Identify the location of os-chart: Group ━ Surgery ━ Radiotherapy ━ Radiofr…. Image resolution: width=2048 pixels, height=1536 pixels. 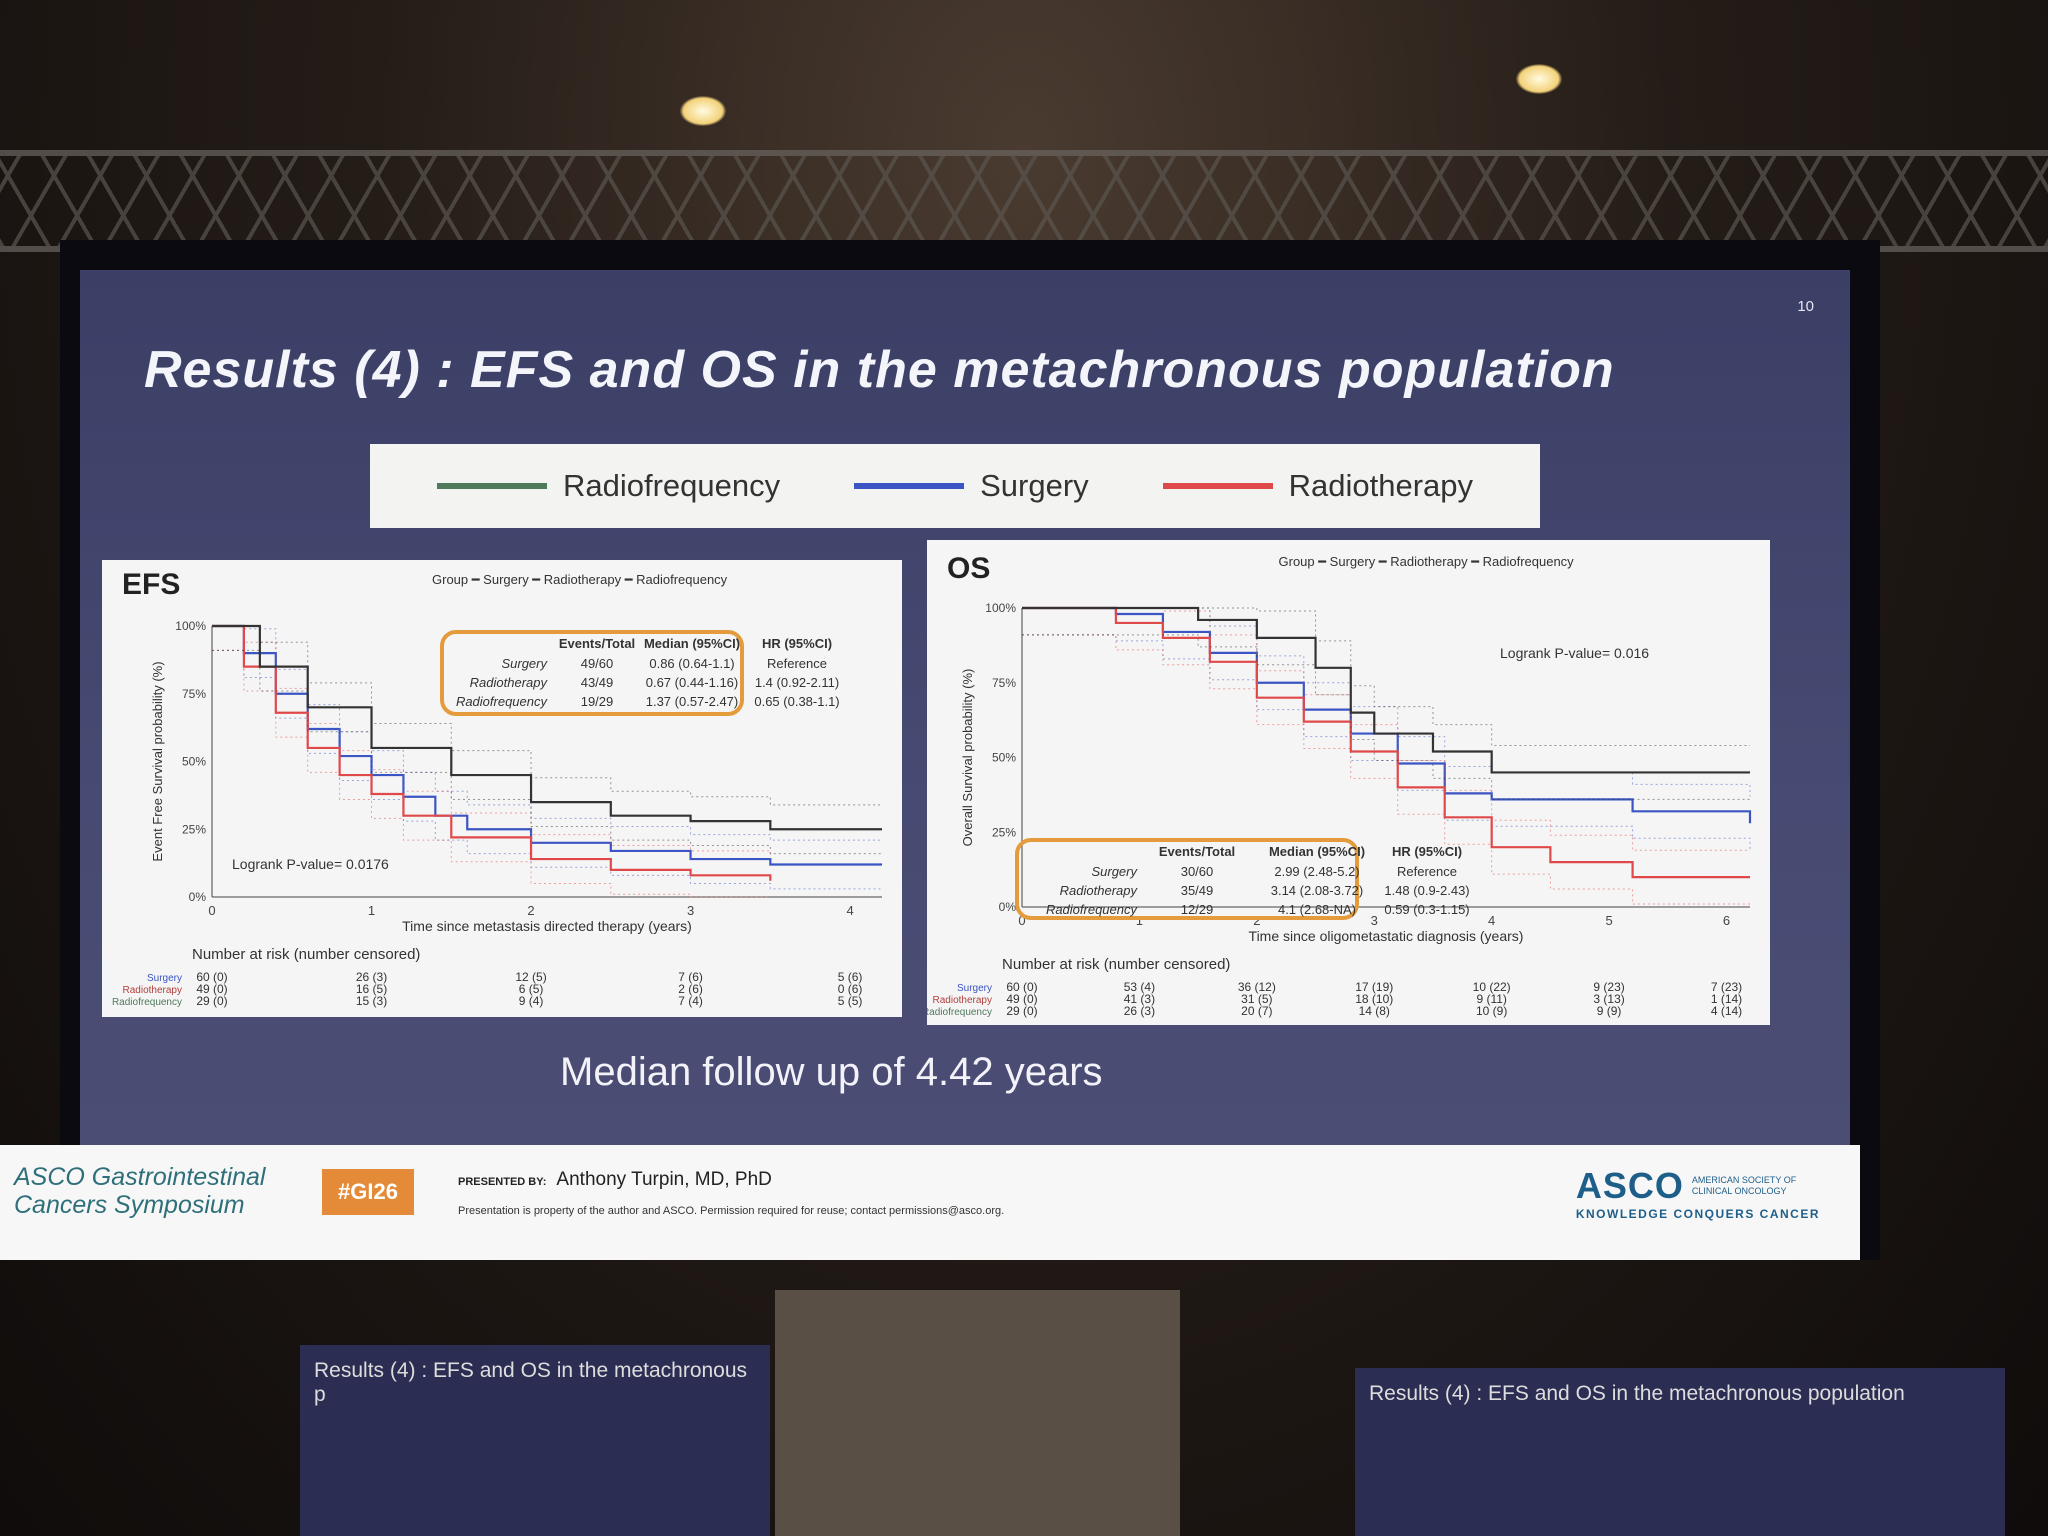
(1339, 786).